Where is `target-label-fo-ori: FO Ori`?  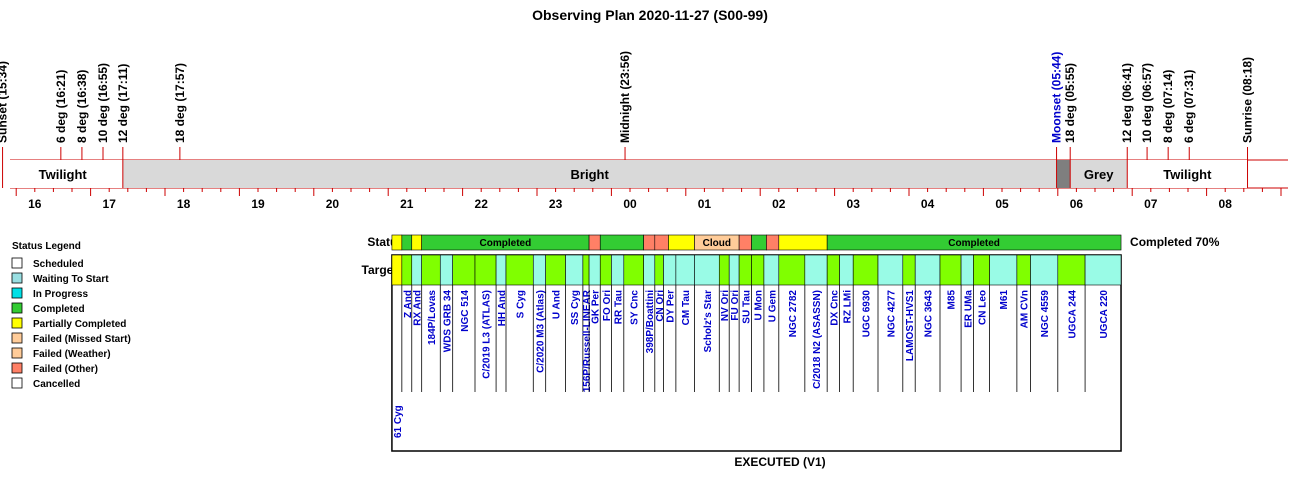
target-label-fo-ori: FO Ori is located at coordinates (607, 305).